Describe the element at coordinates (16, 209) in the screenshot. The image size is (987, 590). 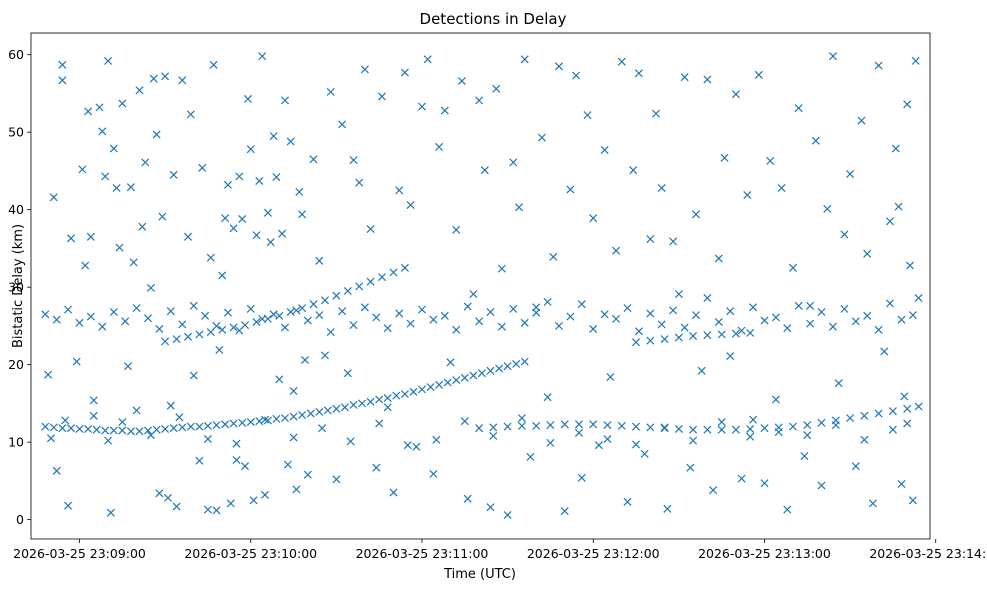
I see `y-tick-label: 40` at that location.